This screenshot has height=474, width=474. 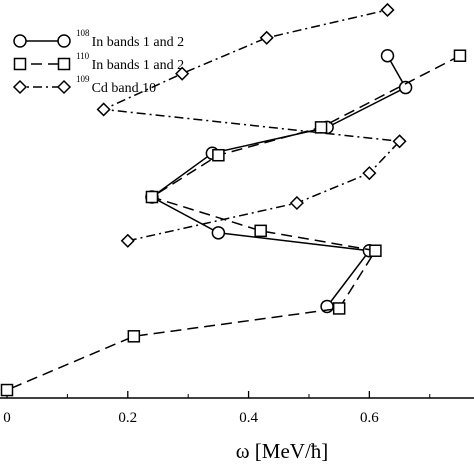 I want to click on x-tick-label: 0, so click(x=7, y=418).